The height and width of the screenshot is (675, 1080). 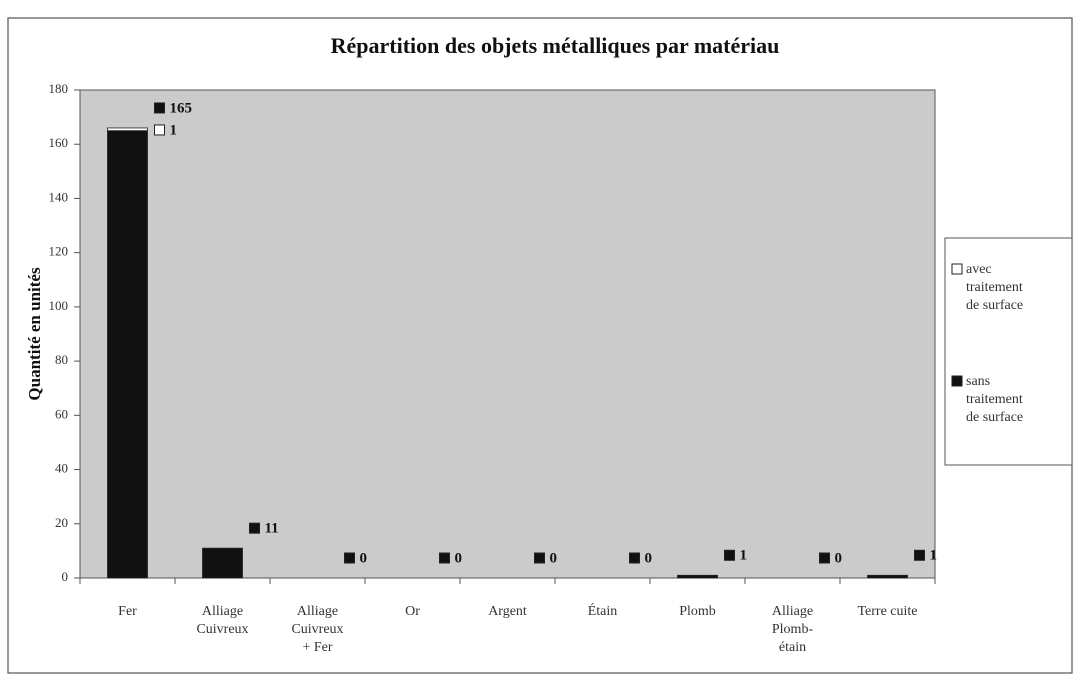 What do you see at coordinates (603, 610) in the screenshot?
I see `x-tick-label: Étain` at bounding box center [603, 610].